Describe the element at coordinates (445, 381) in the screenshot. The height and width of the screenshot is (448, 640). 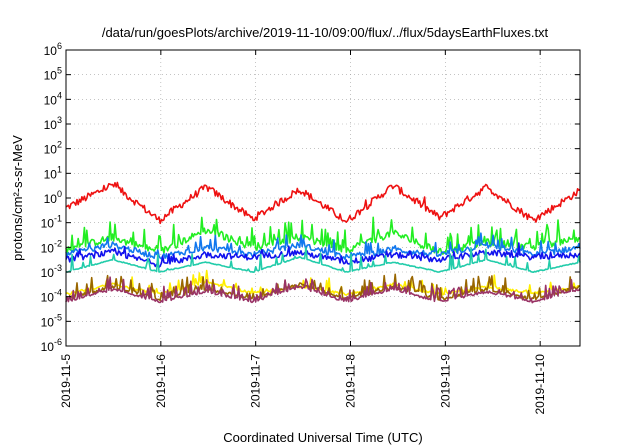
I see `x-tick-label: 2019-11-9` at that location.